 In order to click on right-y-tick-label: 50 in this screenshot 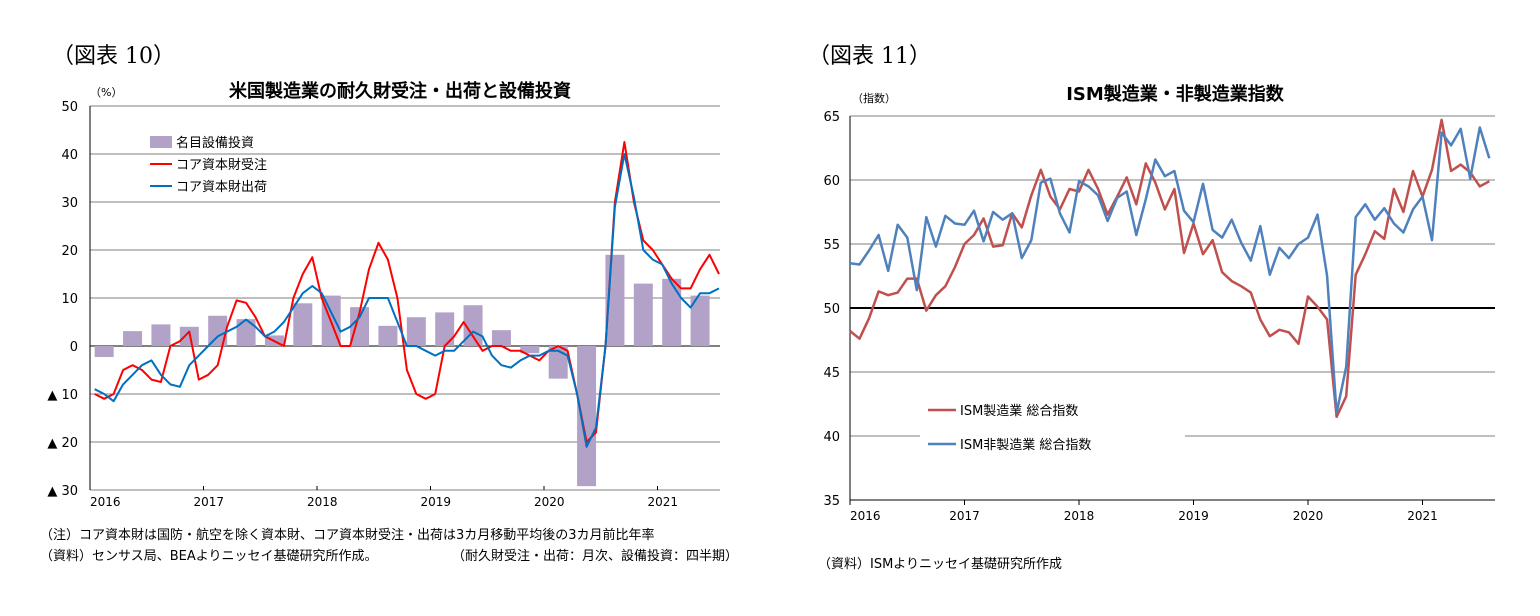, I will do `click(831, 309)`.